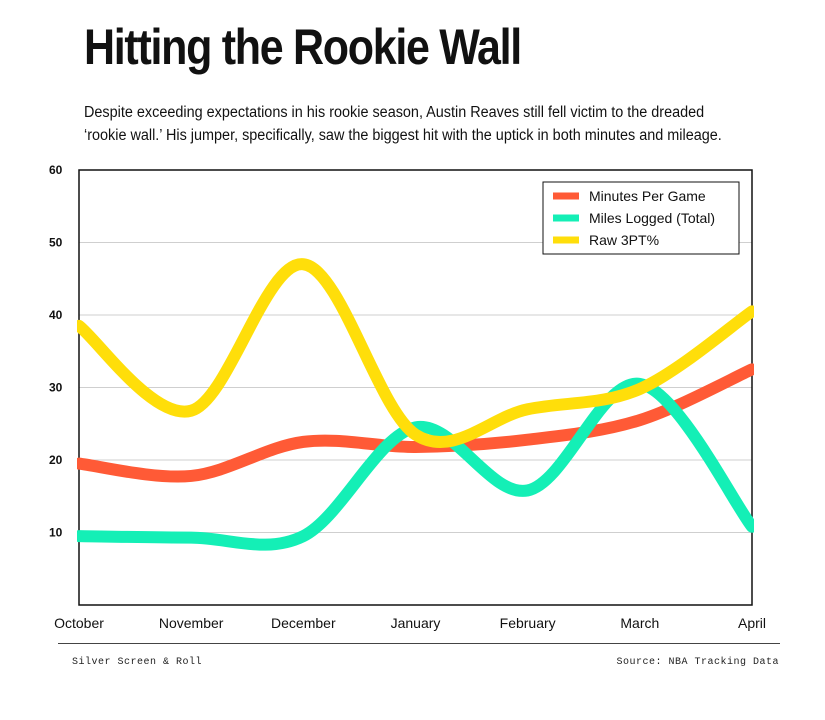 The image size is (825, 720). Describe the element at coordinates (697, 662) in the screenshot. I see `footer-source: Source: NBA Tracking Data` at that location.